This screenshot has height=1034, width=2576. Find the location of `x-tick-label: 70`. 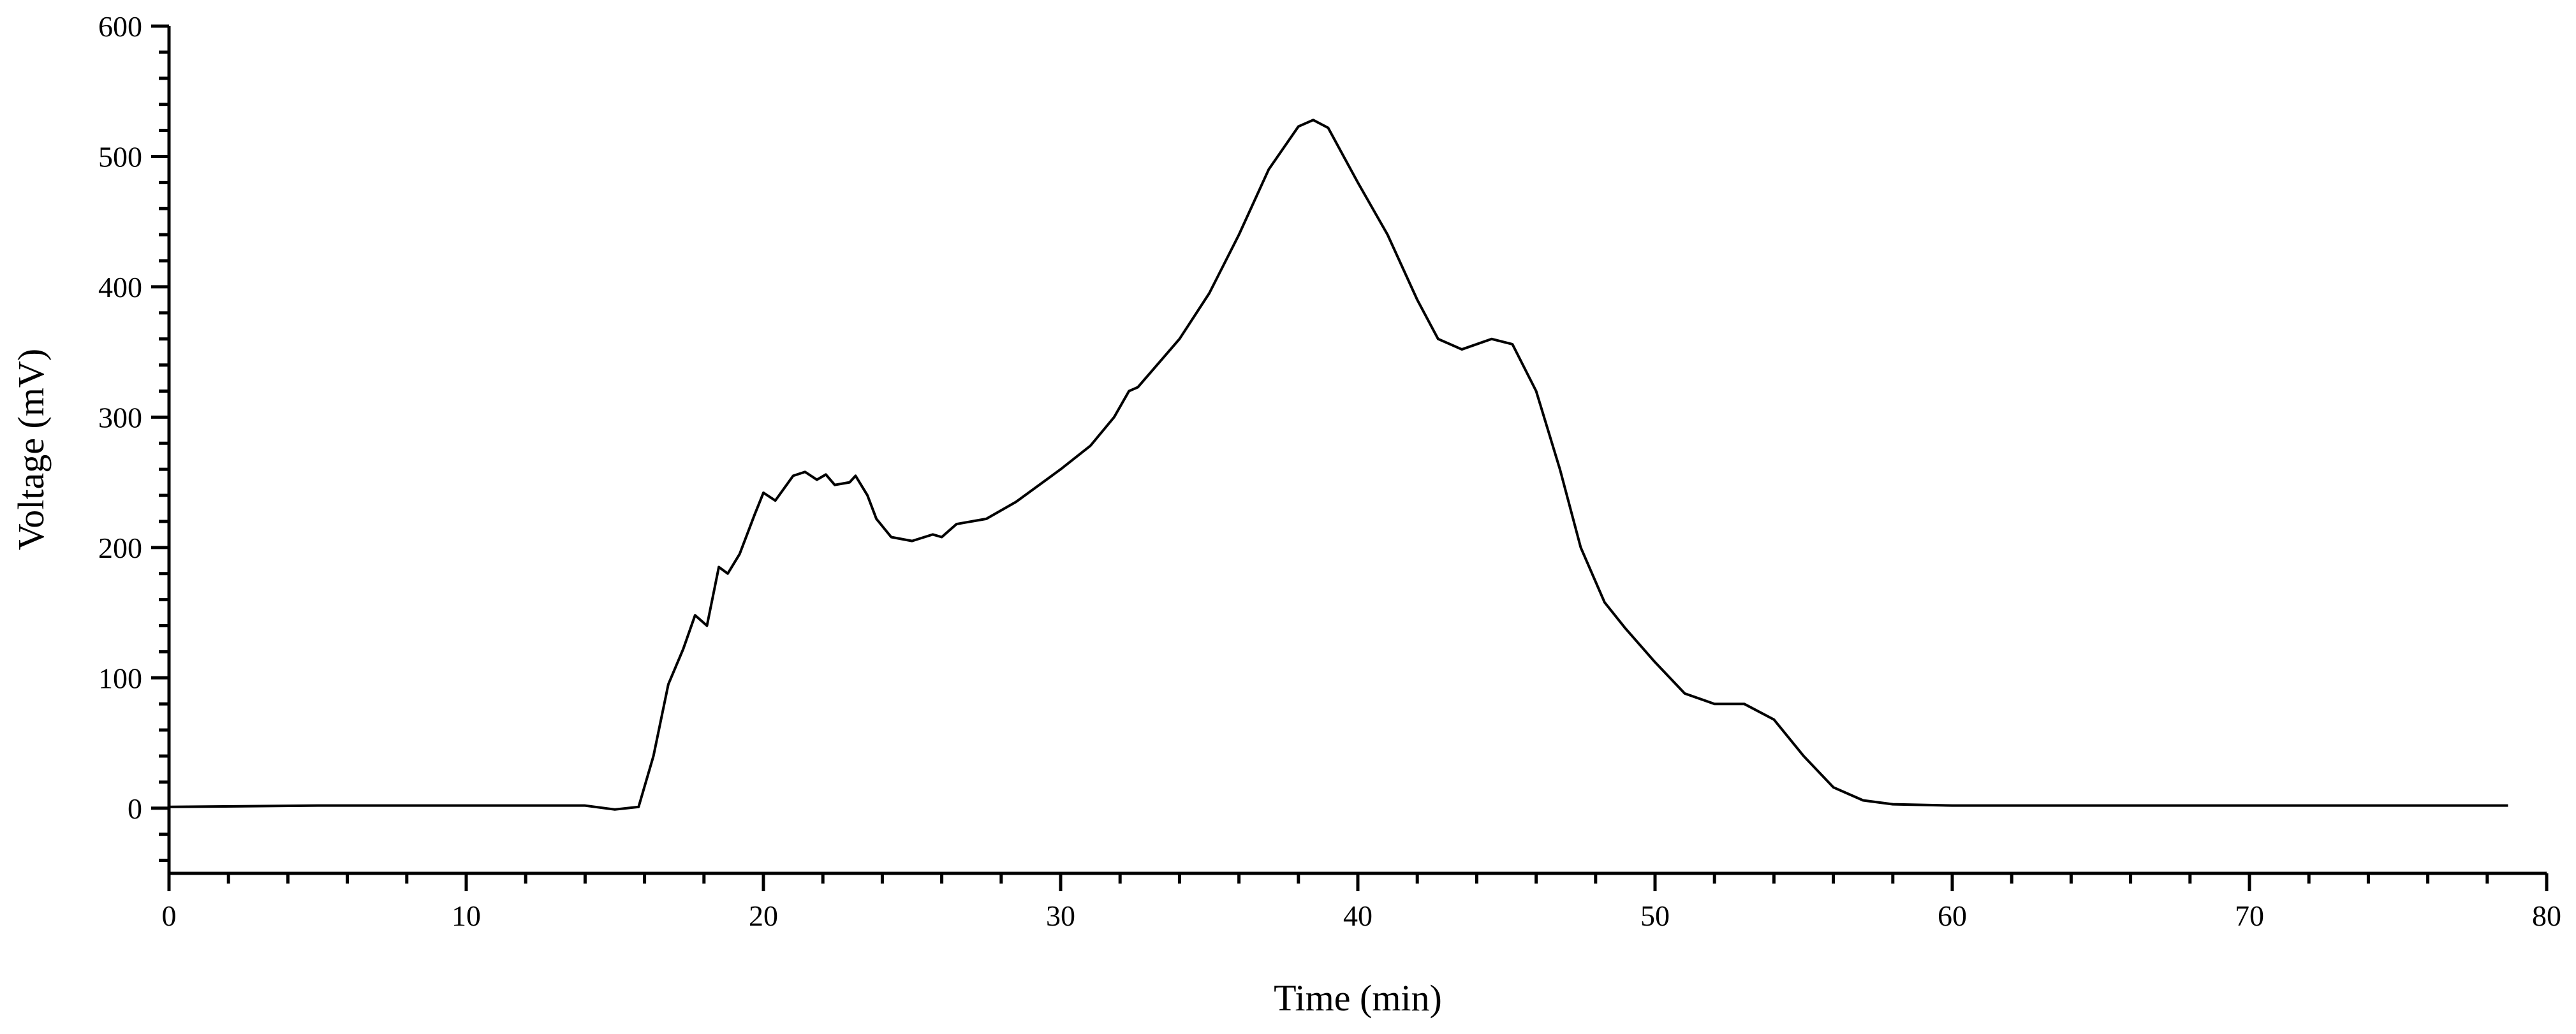

x-tick-label: 70 is located at coordinates (2249, 915).